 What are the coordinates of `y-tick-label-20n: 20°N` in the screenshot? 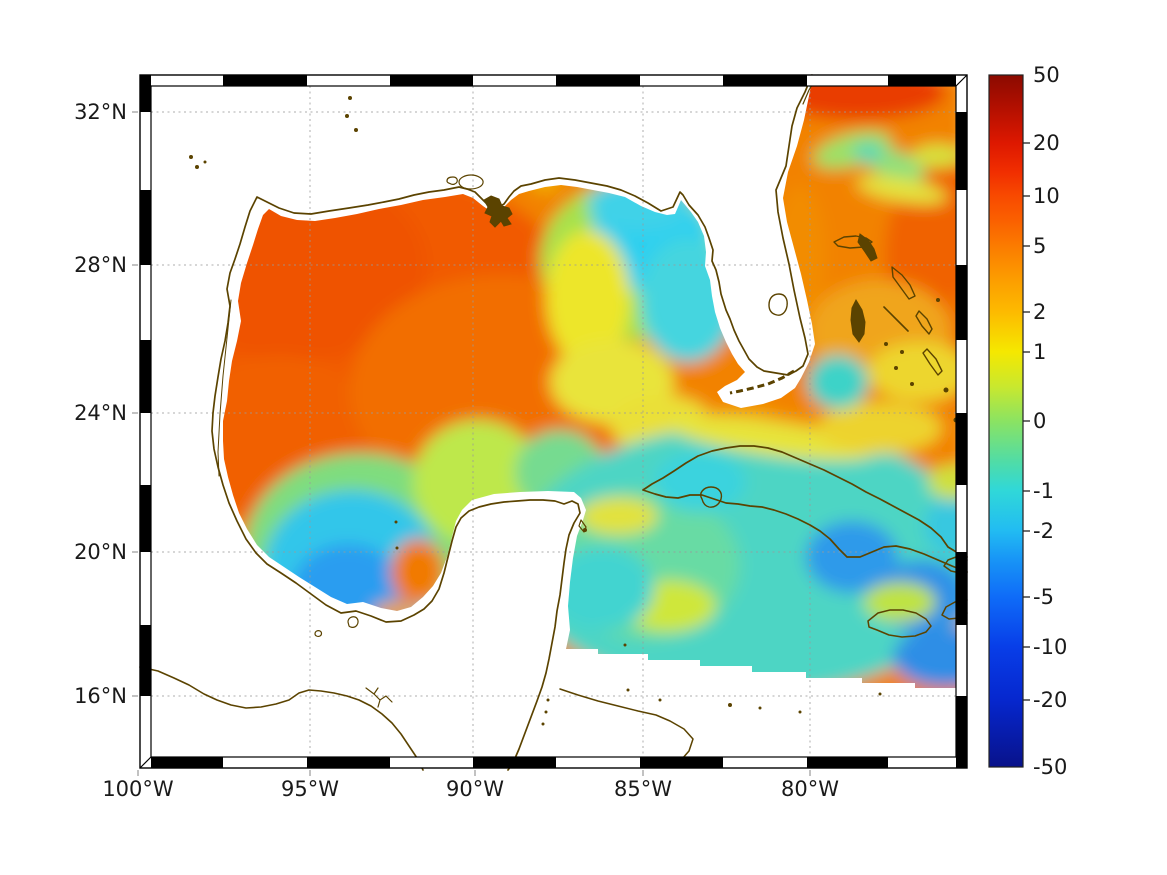 It's located at (100, 552).